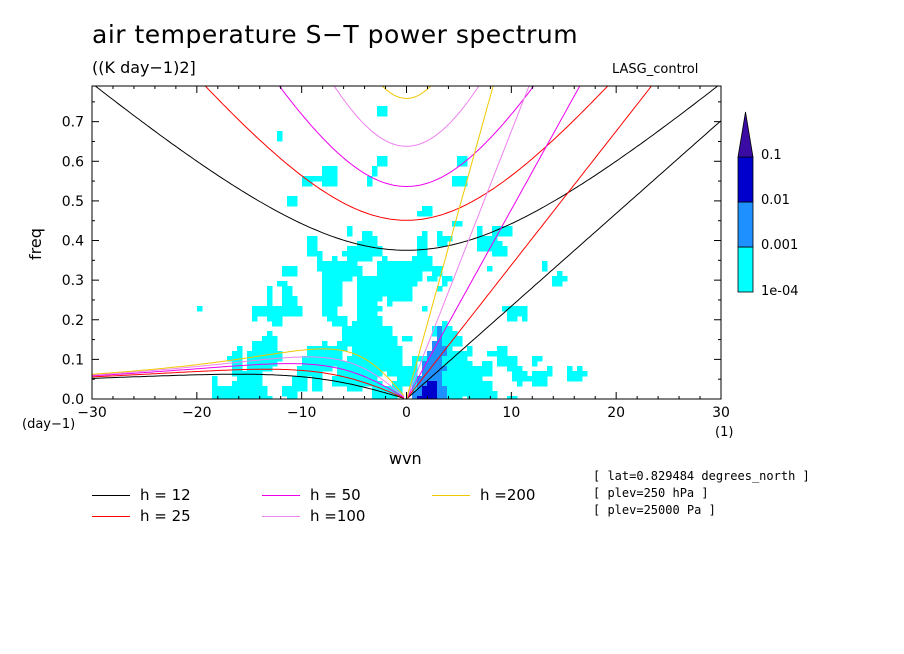 The height and width of the screenshot is (654, 904). I want to click on legend-h12: h = 12, so click(141, 495).